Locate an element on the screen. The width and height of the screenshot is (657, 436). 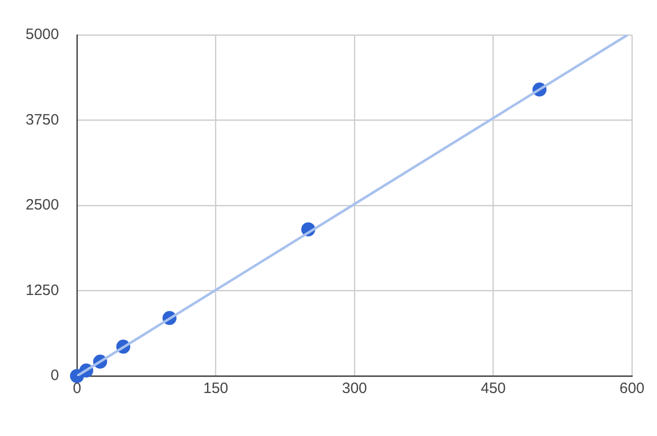
x-tick-label: 0 is located at coordinates (77, 389).